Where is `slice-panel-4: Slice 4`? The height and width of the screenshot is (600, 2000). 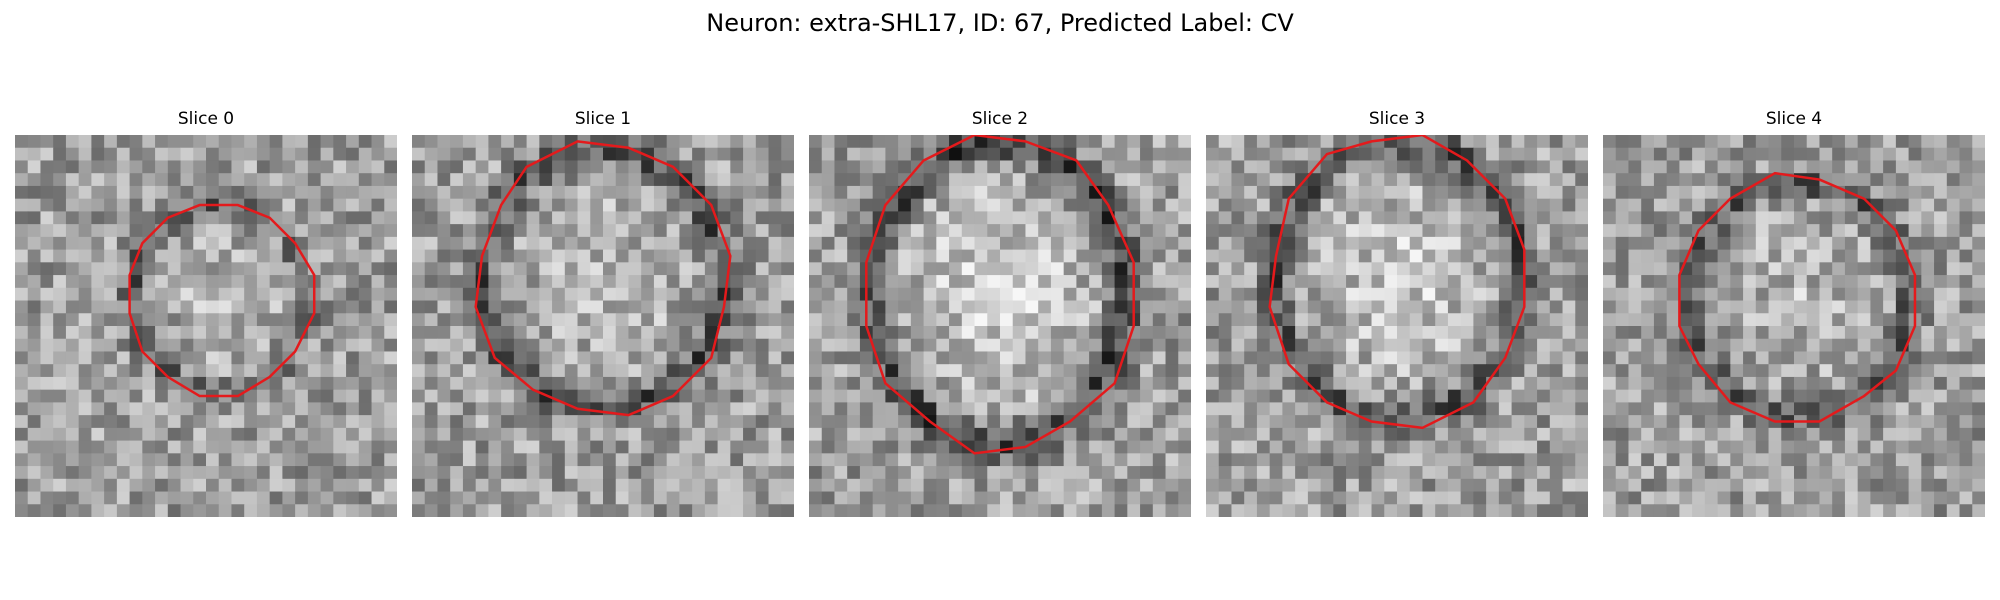
slice-panel-4: Slice 4 is located at coordinates (1794, 312).